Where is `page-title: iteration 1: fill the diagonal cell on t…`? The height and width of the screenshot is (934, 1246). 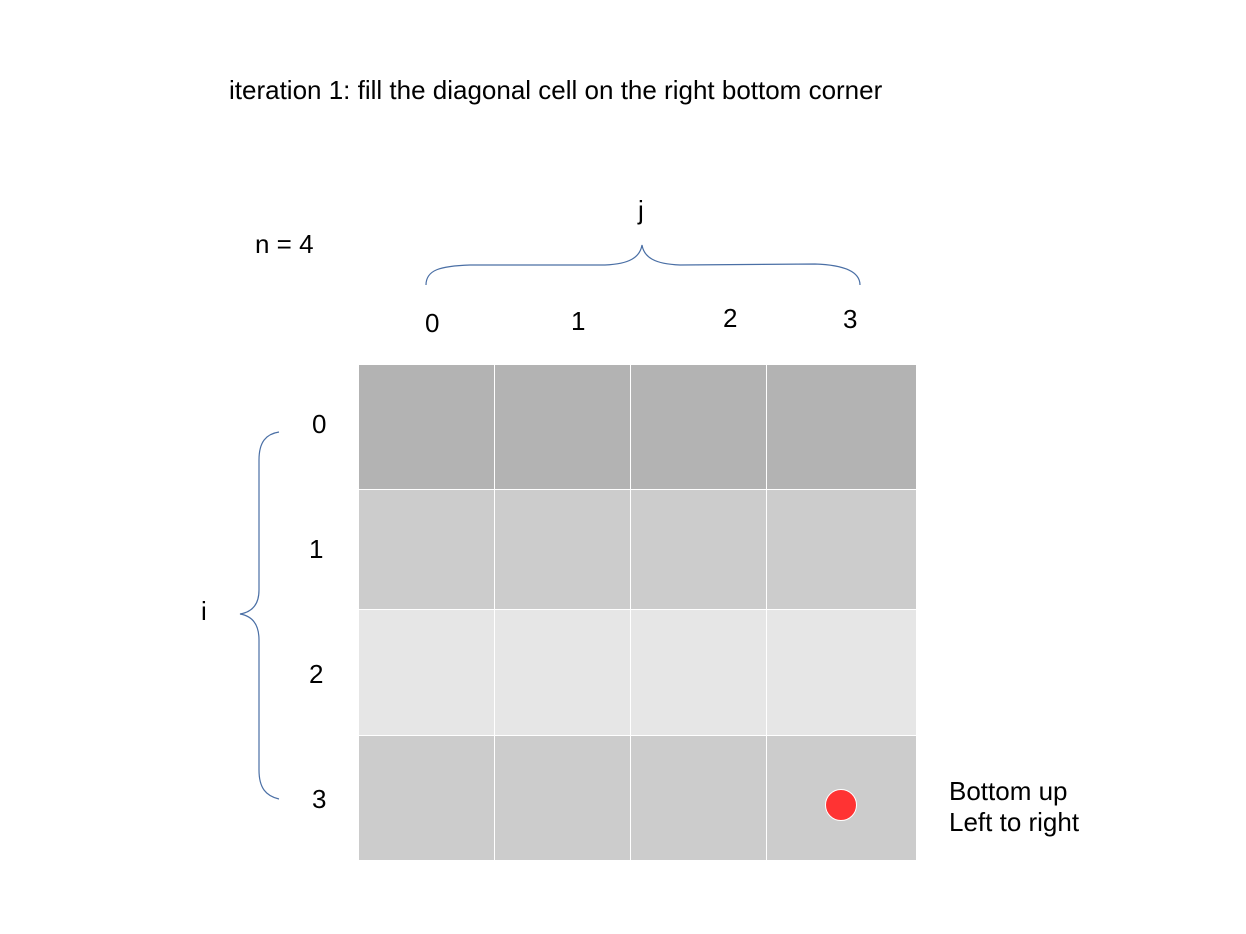 page-title: iteration 1: fill the diagonal cell on t… is located at coordinates (556, 90).